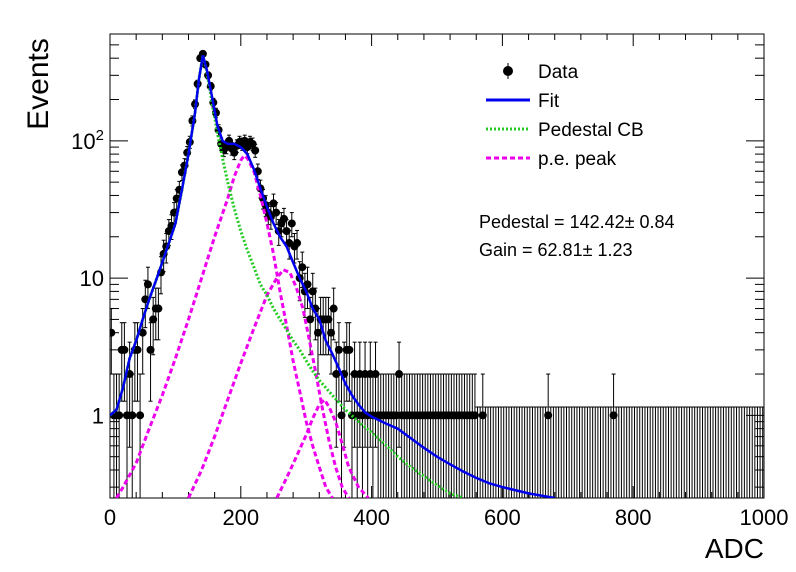  I want to click on x-tick-label: 200, so click(240, 517).